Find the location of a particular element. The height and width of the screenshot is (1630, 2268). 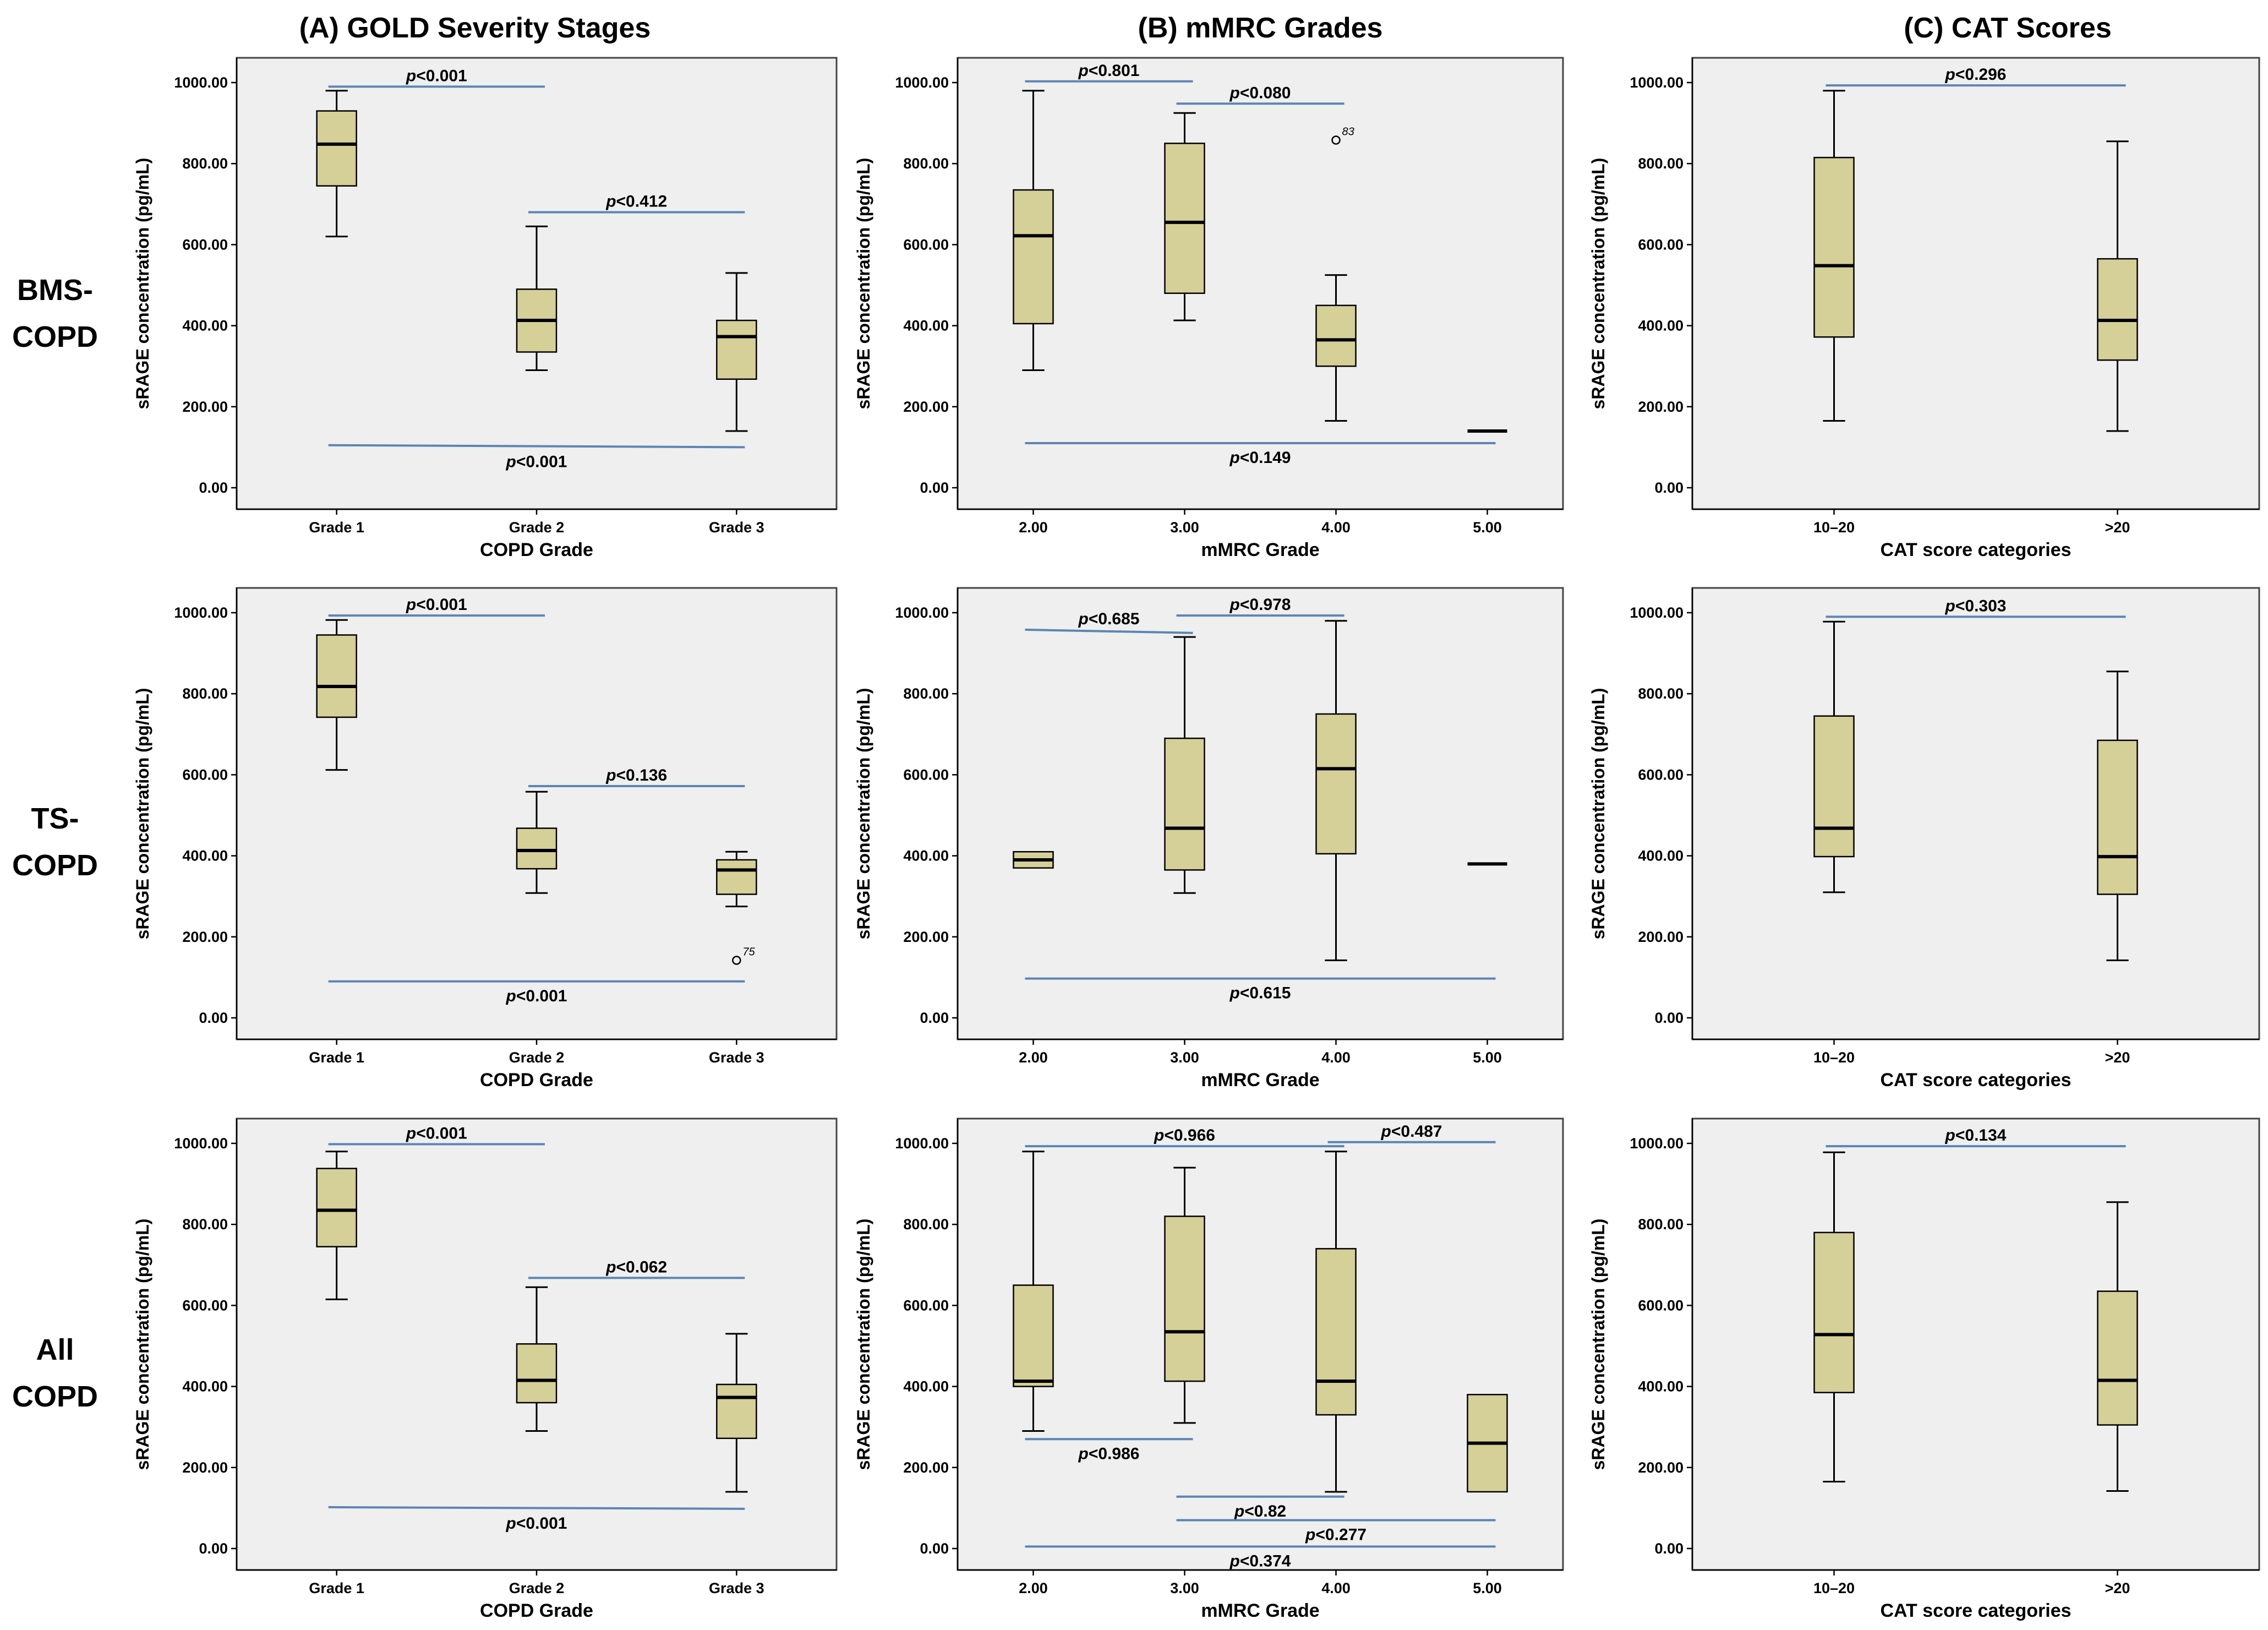

p-value-label: p<0.296 is located at coordinates (1976, 75).